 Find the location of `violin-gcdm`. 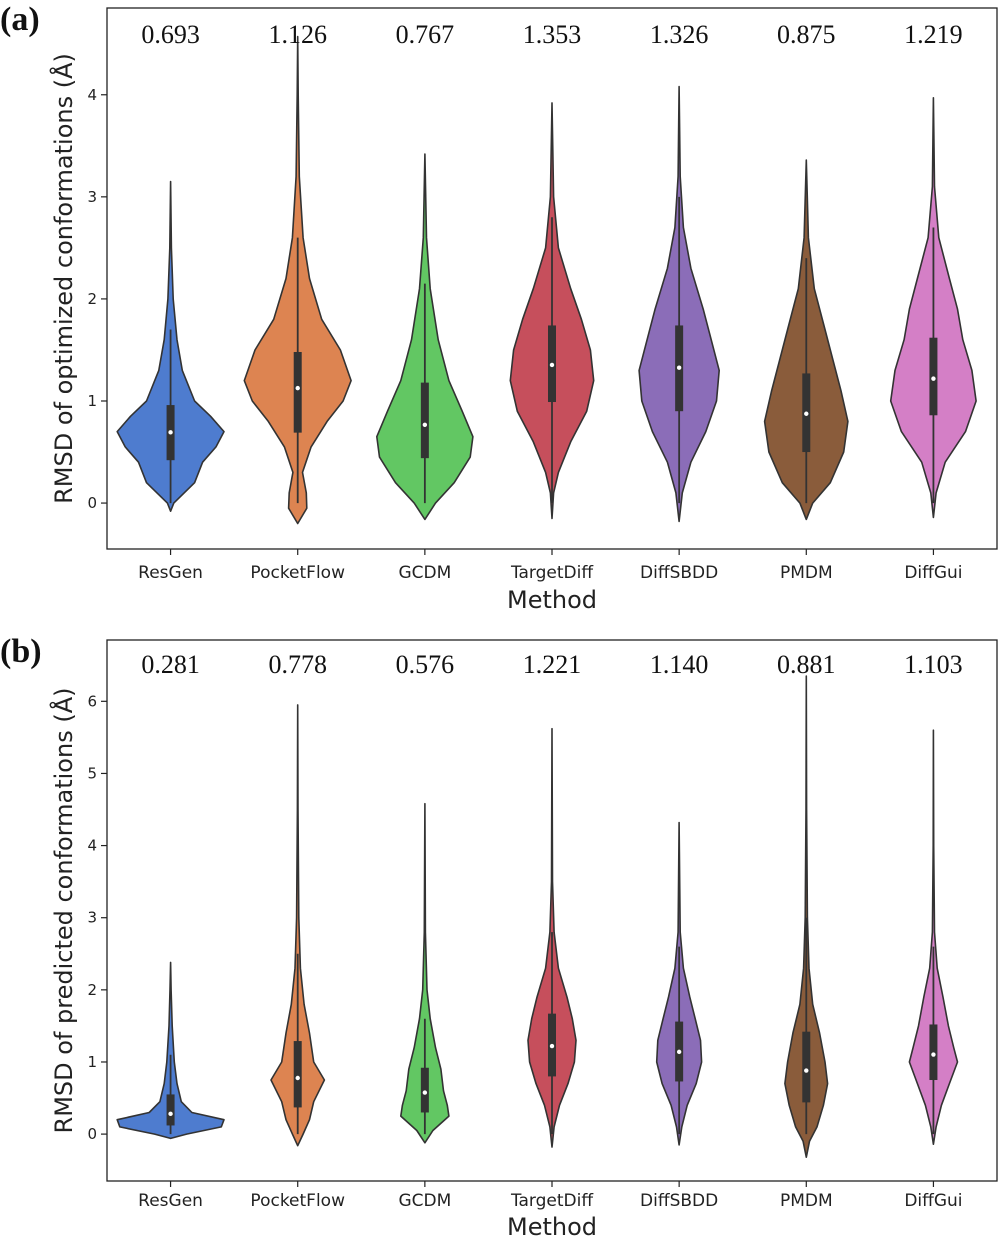

violin-gcdm is located at coordinates (424, 973).